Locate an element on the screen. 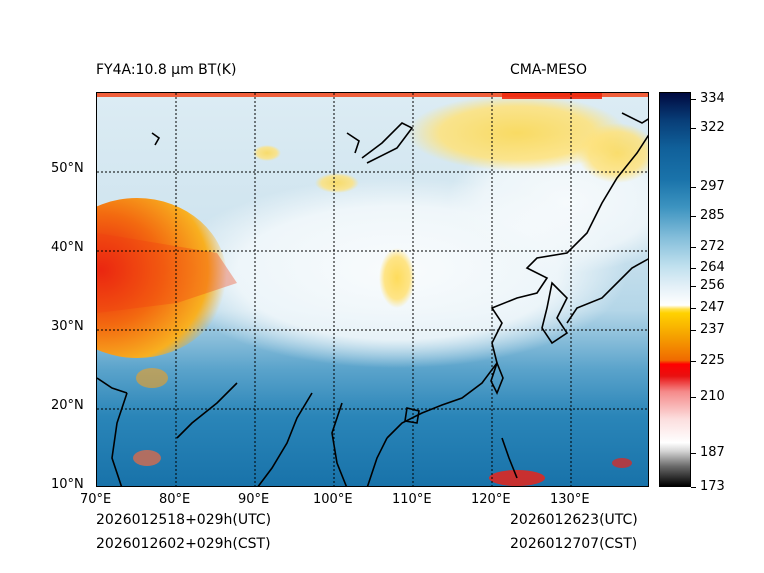 The width and height of the screenshot is (764, 573). lon-label-130: 130°E is located at coordinates (570, 499).